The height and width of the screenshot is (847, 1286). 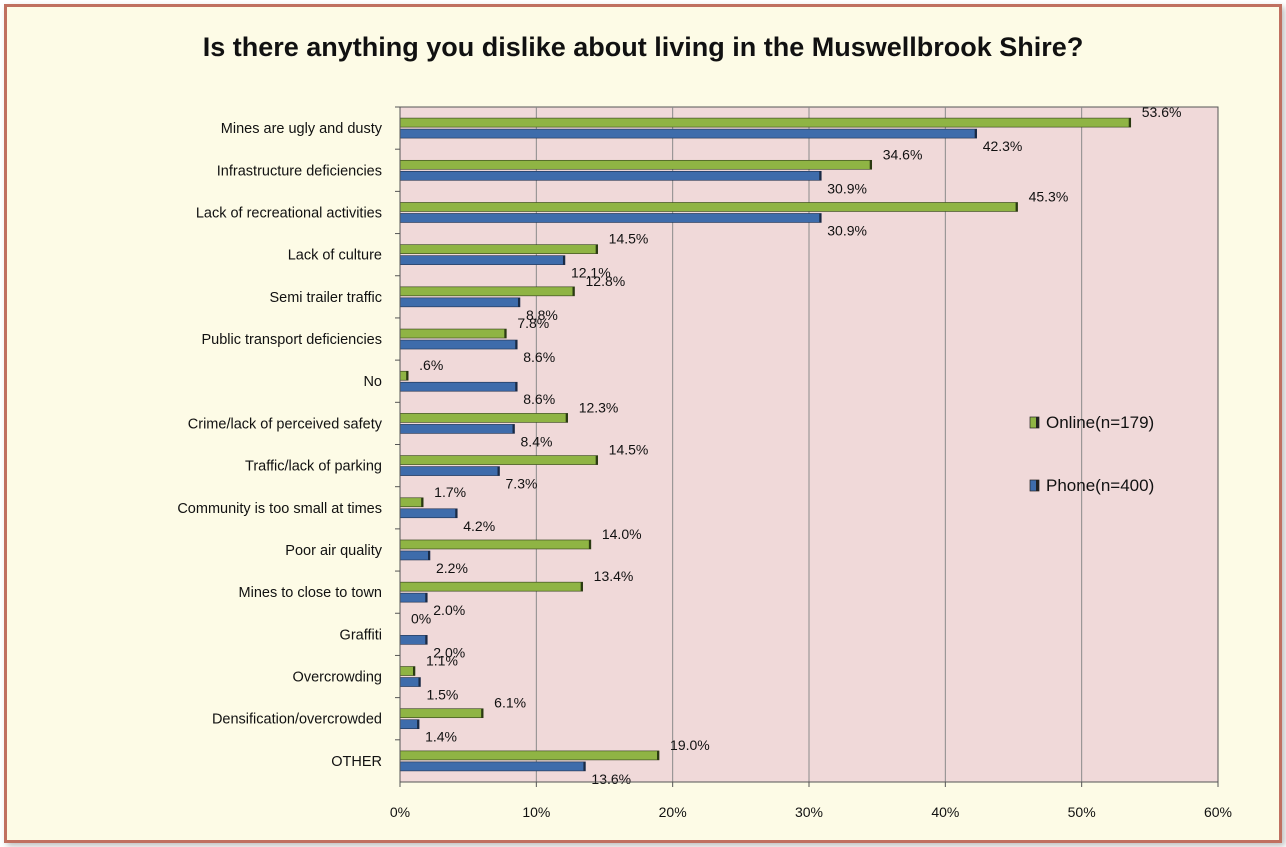 I want to click on data-label-online: 14.5%, so click(x=629, y=239).